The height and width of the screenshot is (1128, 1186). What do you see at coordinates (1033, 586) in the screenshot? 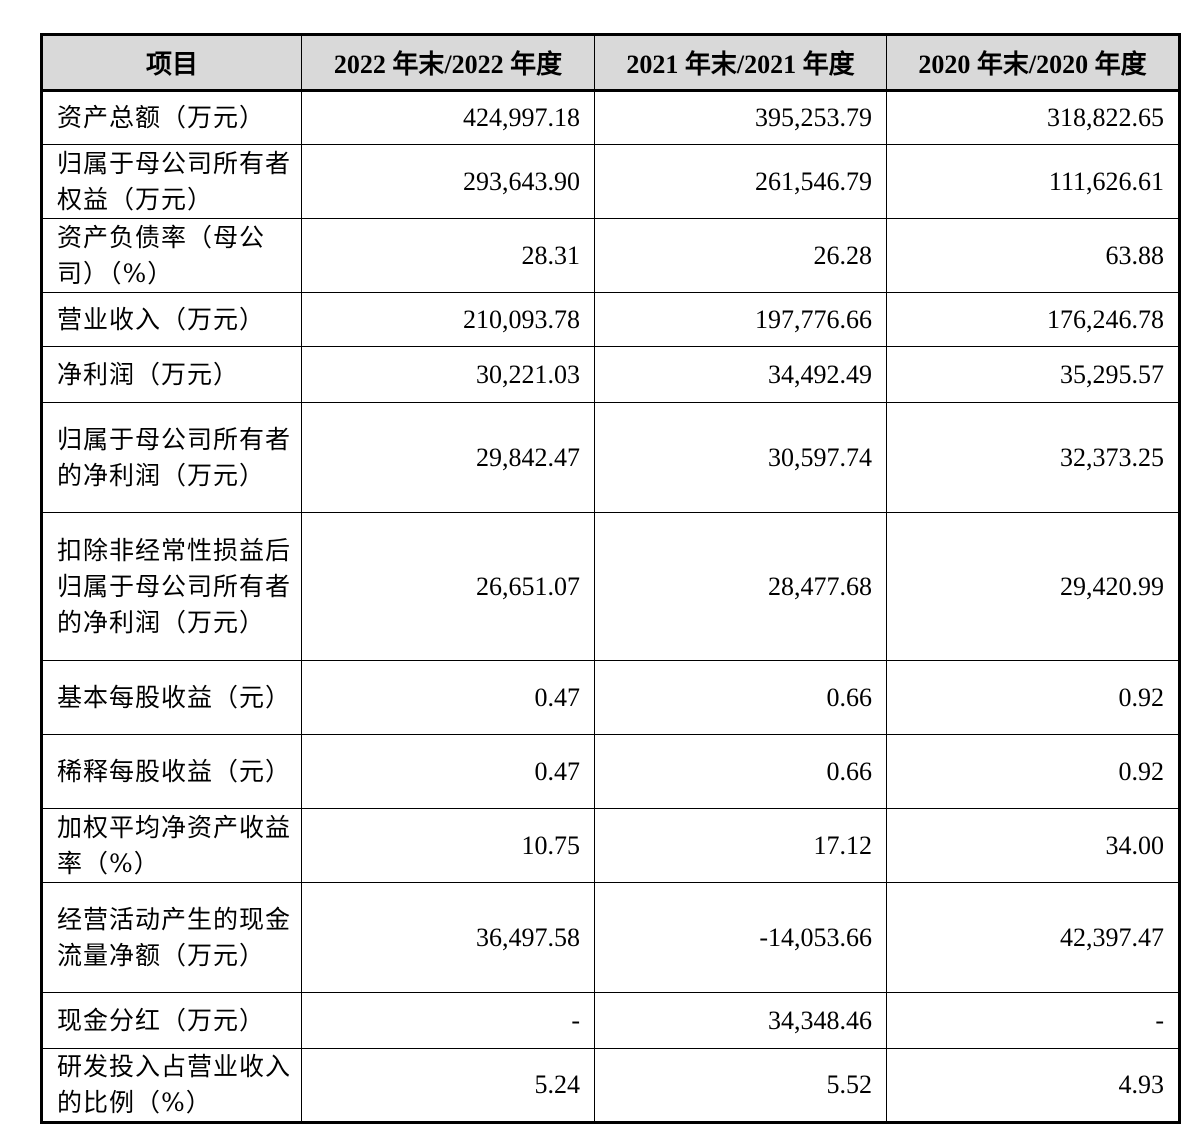
I see `cell-value: 29,420.99` at bounding box center [1033, 586].